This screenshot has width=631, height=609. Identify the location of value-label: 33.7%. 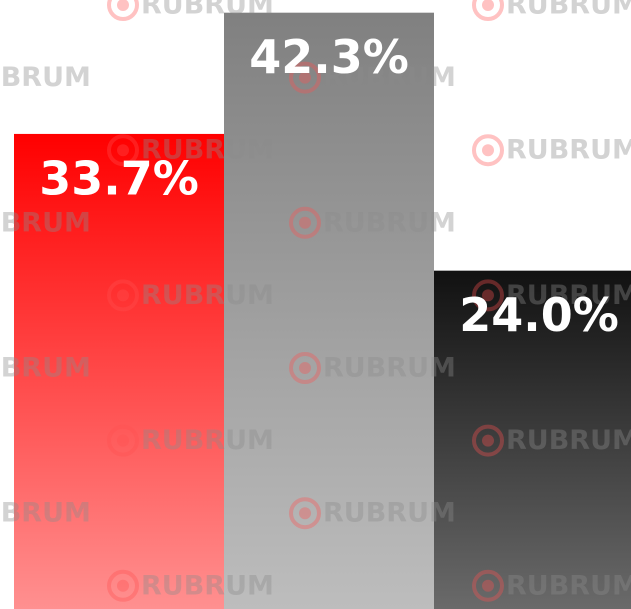
(119, 178).